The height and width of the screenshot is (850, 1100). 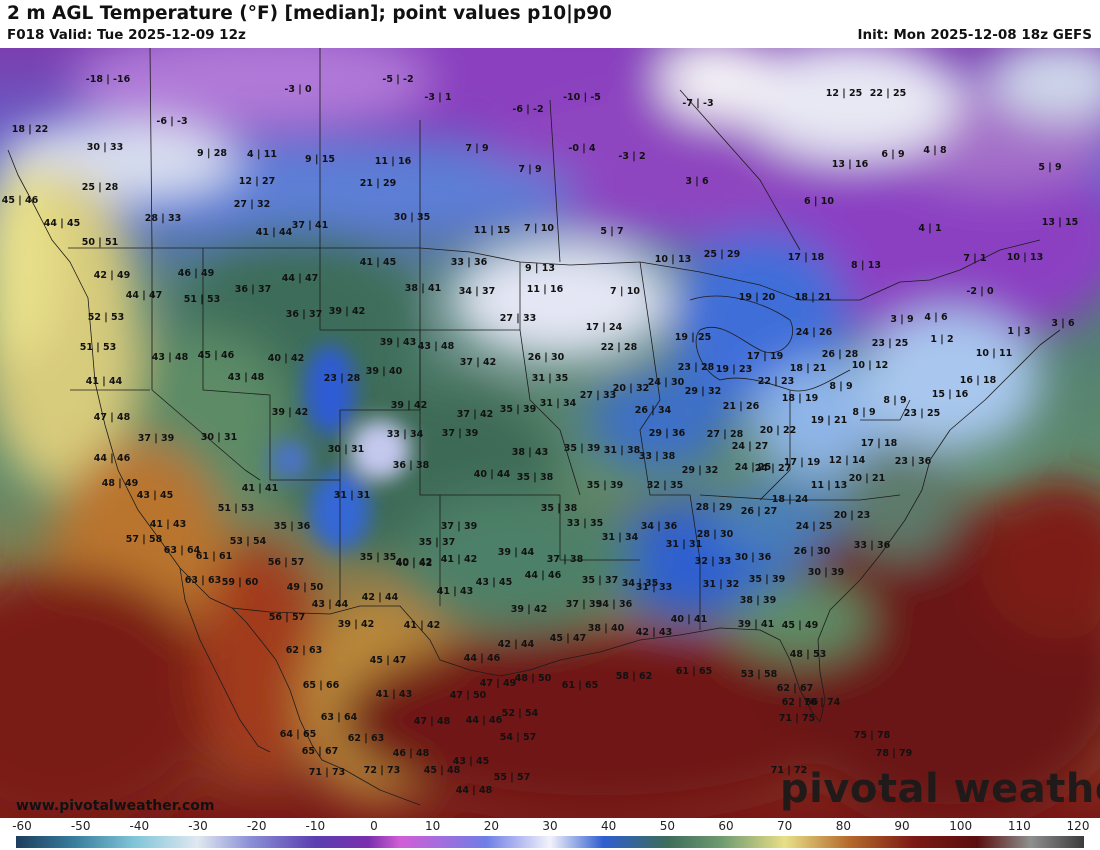 I want to click on point-value: 3 | 9, so click(x=901, y=319).